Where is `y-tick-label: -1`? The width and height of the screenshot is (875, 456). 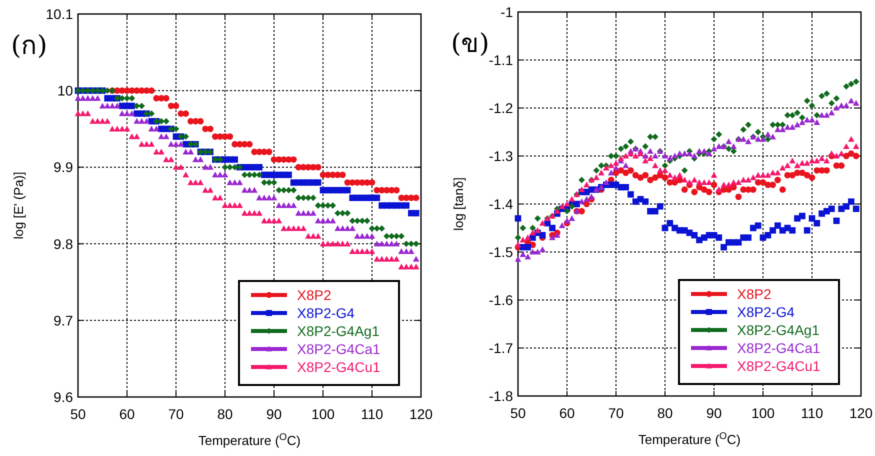 y-tick-label: -1 is located at coordinates (507, 12).